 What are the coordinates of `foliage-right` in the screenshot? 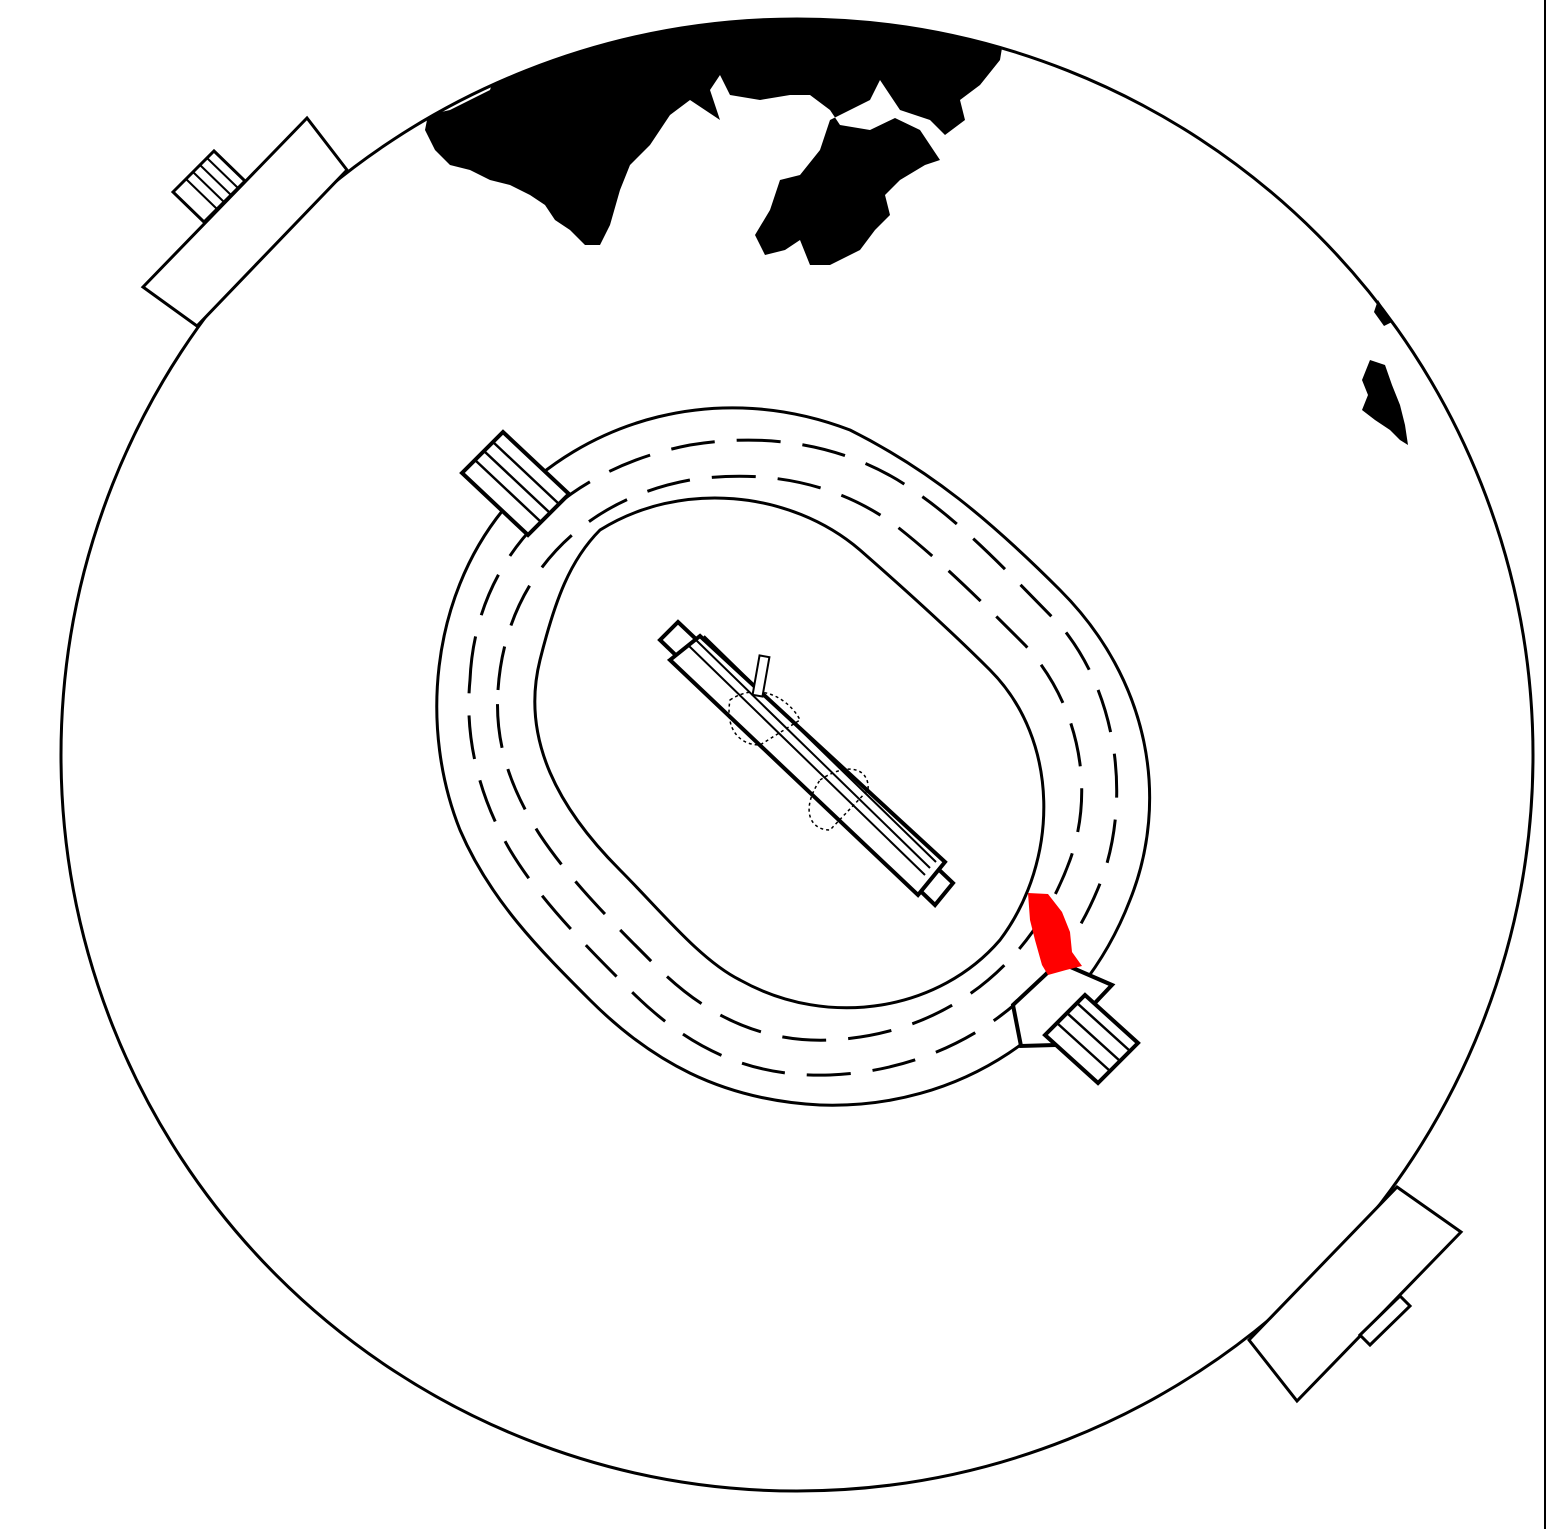 It's located at (1385, 372).